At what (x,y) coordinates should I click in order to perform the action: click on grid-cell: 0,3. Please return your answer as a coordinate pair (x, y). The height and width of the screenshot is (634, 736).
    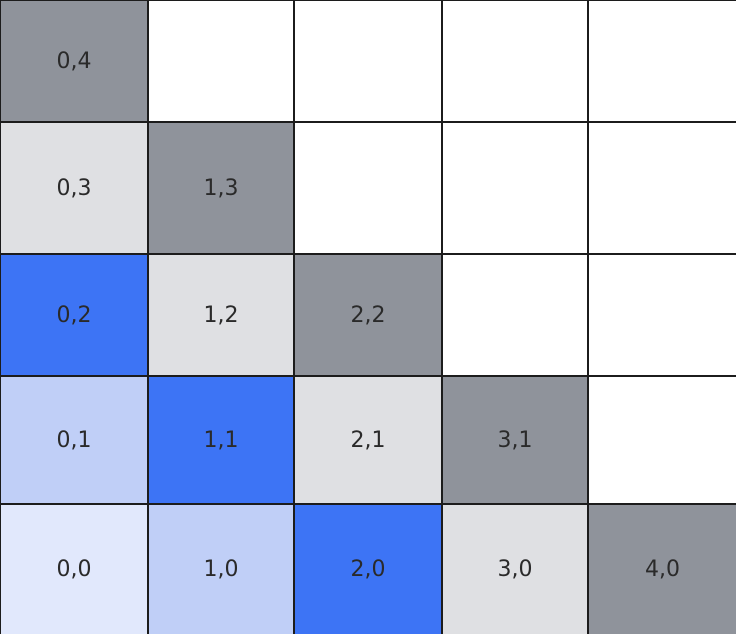
    Looking at the image, I should click on (74, 189).